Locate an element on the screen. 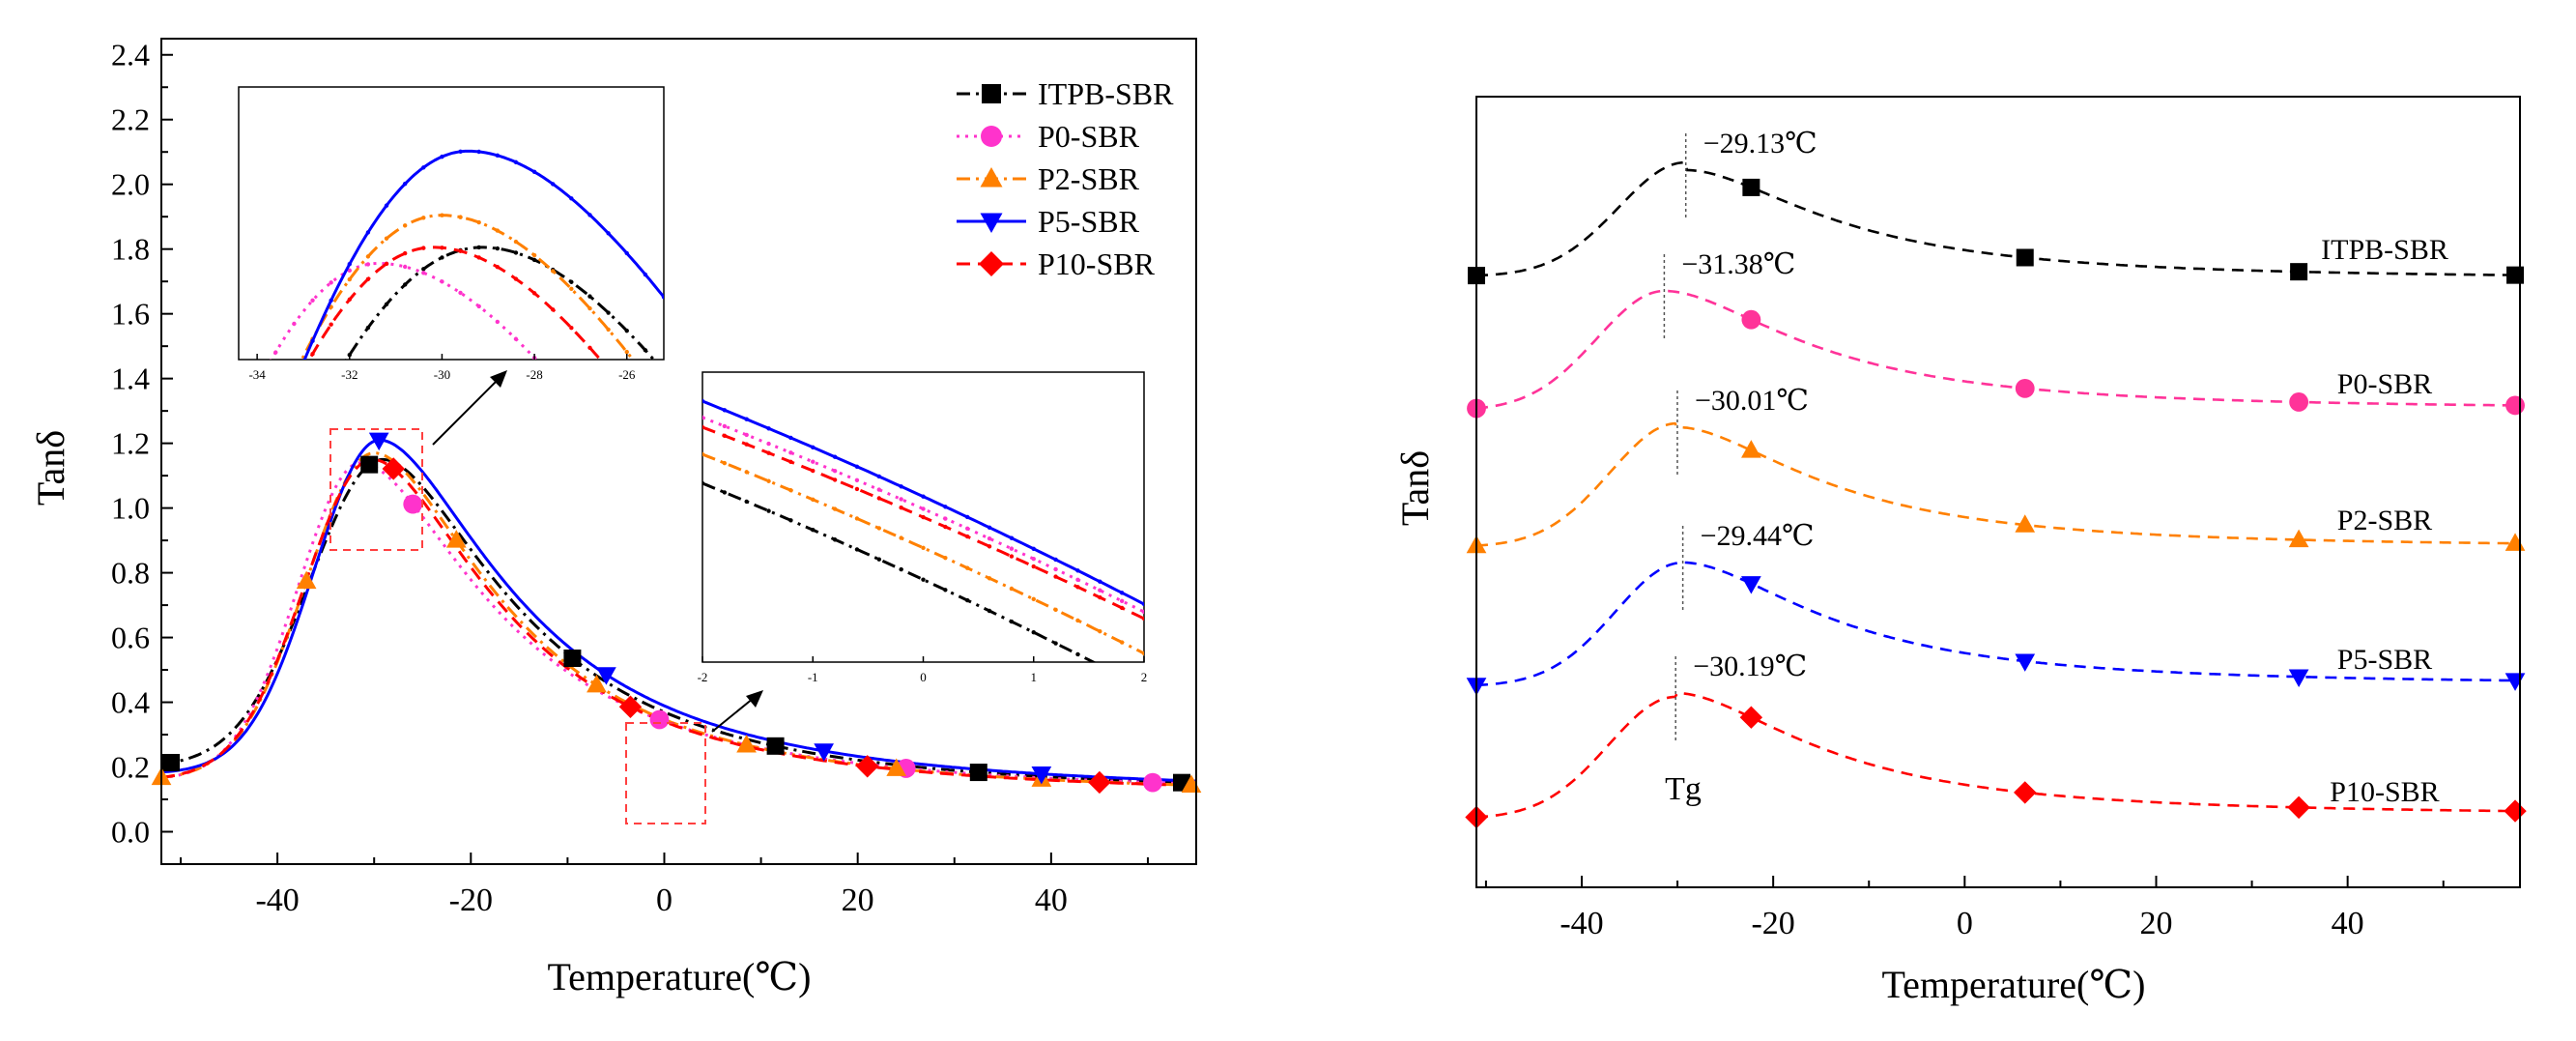  inset-peak-line-P10-SBR is located at coordinates (455, 303).